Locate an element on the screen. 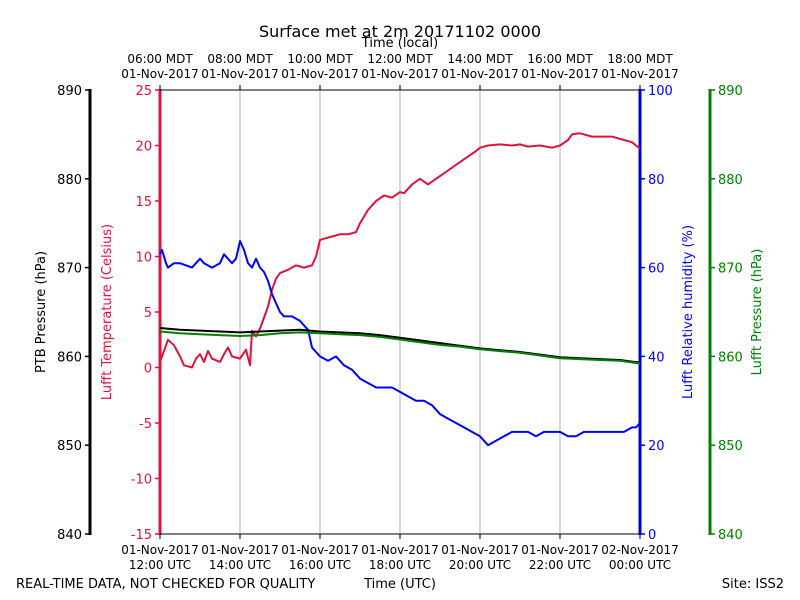 The height and width of the screenshot is (600, 800). temp-tick-label: 0 is located at coordinates (148, 369).